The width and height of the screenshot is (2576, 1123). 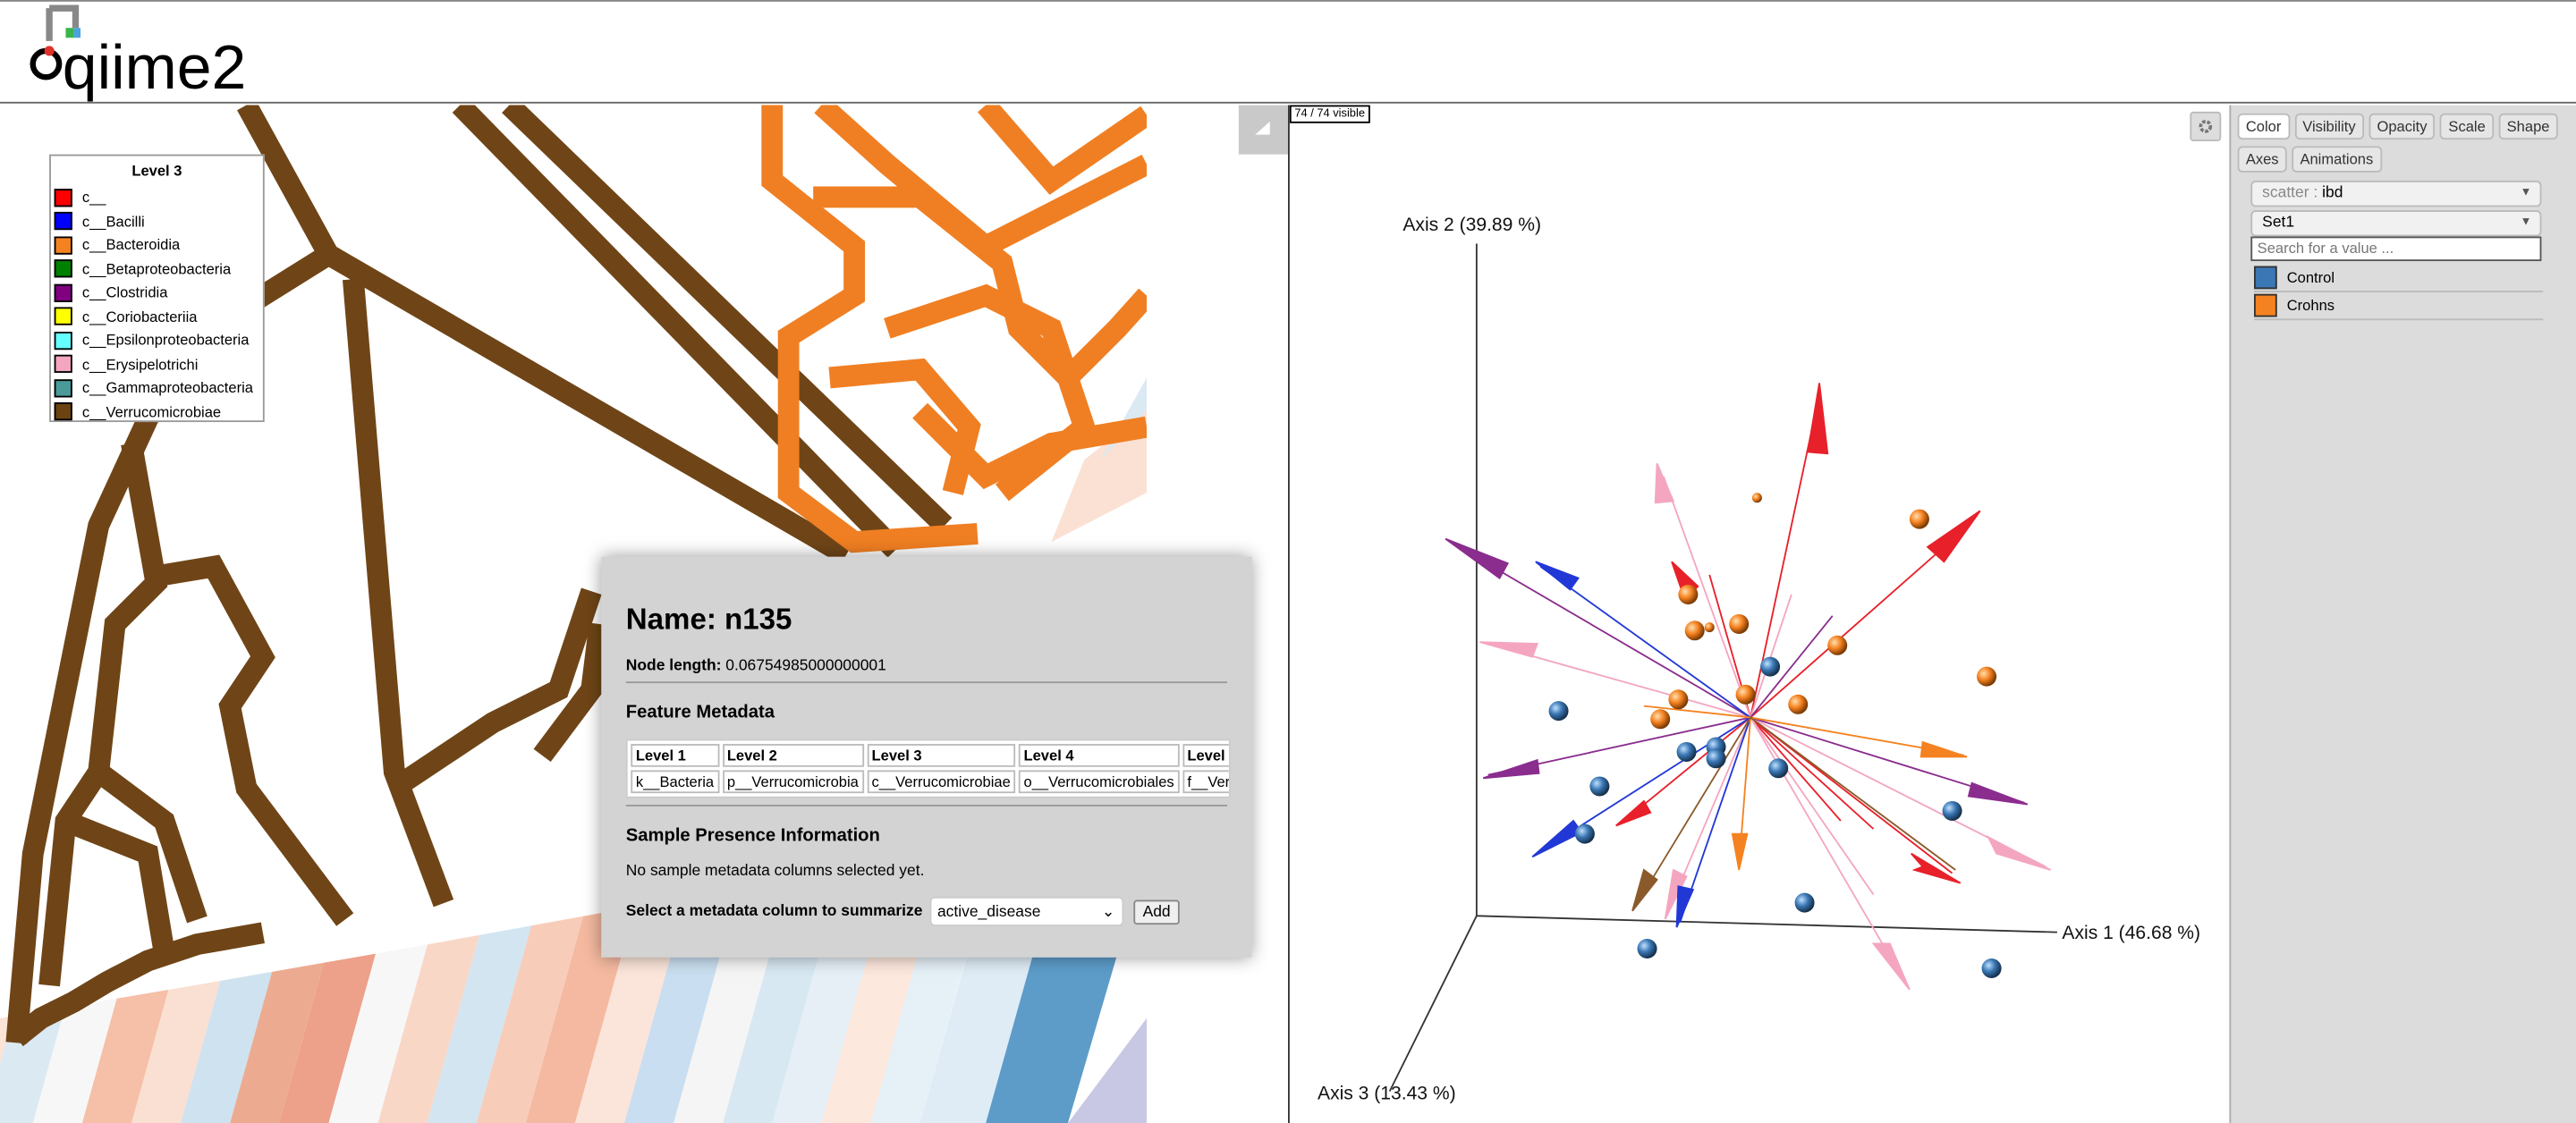 I want to click on note: No sample metadata columns selected yet., so click(x=775, y=871).